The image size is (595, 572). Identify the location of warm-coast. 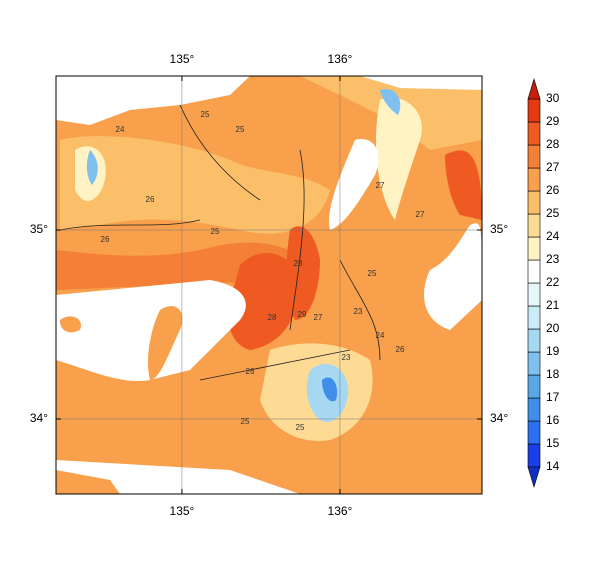
(173, 266).